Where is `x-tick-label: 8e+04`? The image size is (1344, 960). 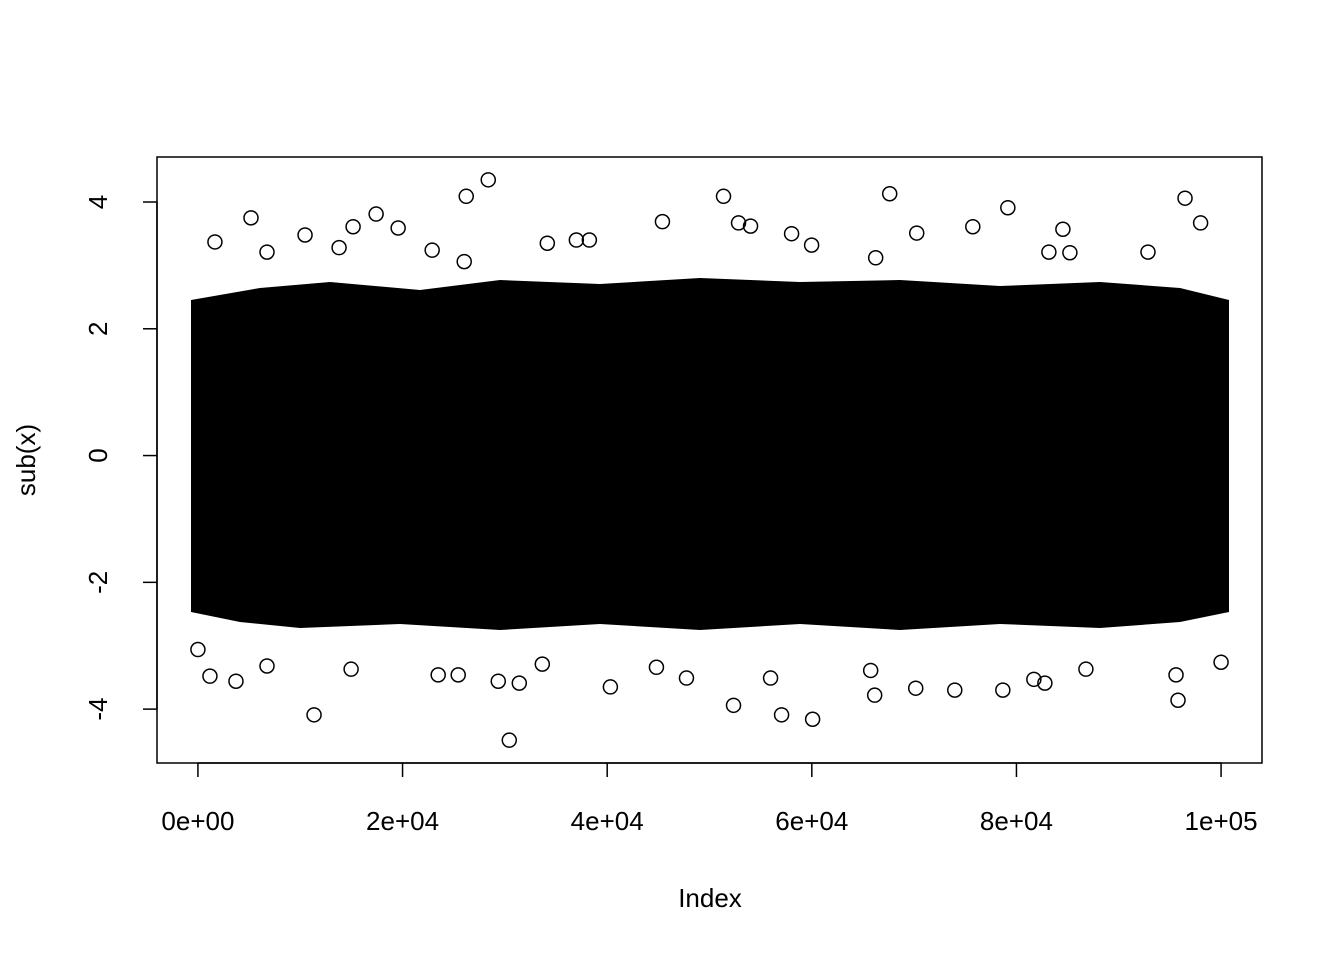
x-tick-label: 8e+04 is located at coordinates (1016, 821).